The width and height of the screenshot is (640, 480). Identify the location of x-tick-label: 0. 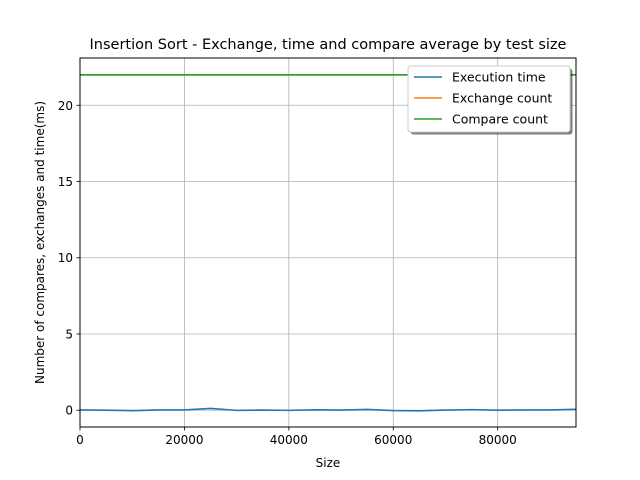
(80, 440).